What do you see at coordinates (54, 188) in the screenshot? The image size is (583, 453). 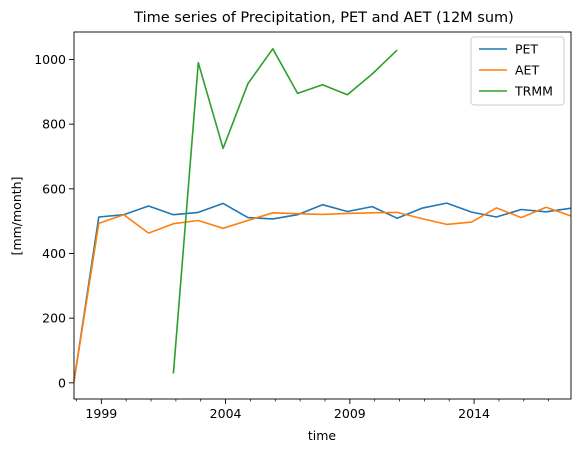 I see `y-tick-label: 600` at bounding box center [54, 188].